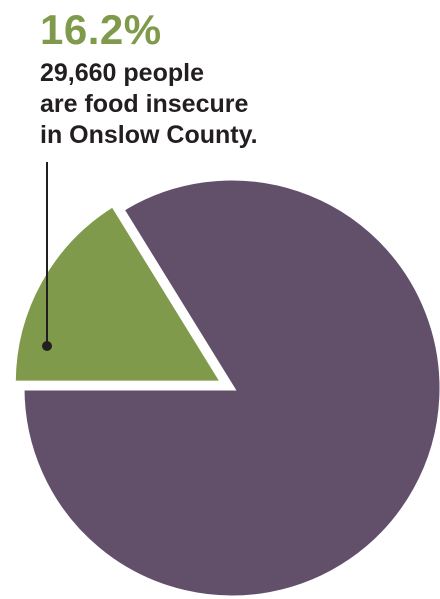 This screenshot has height=599, width=440. I want to click on annotation-line-2: are food insecure, so click(144, 104).